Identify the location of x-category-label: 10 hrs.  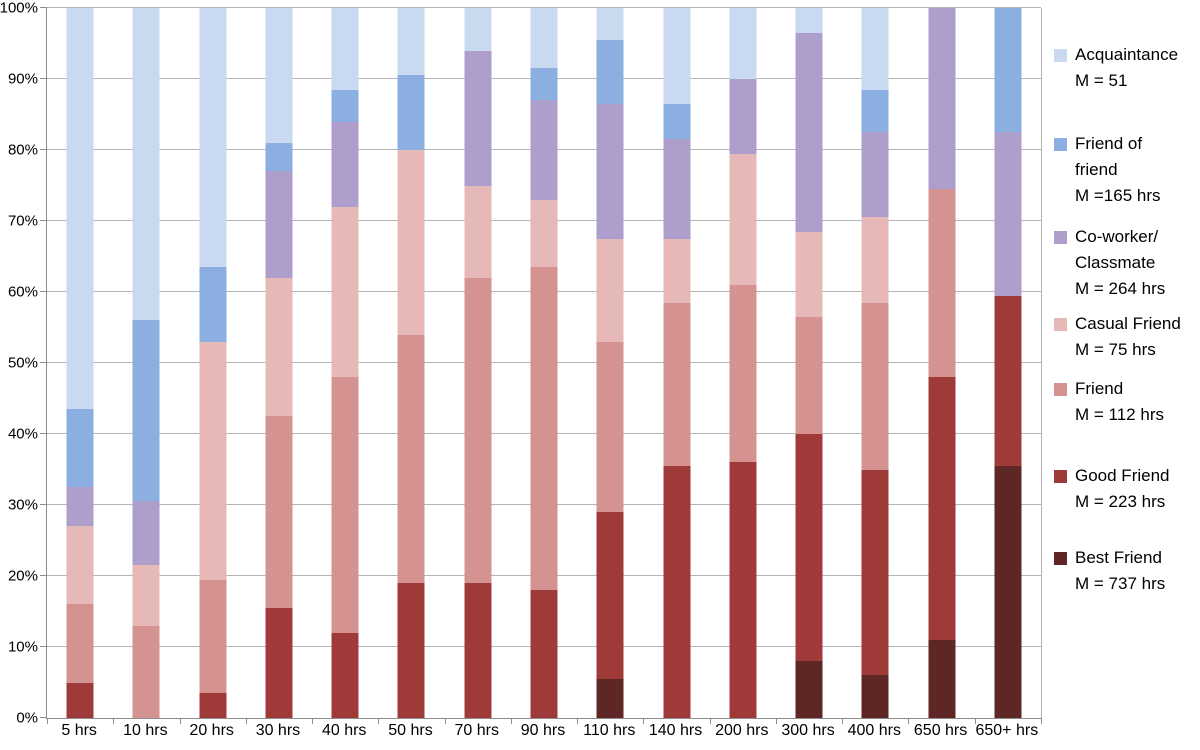
(145, 730).